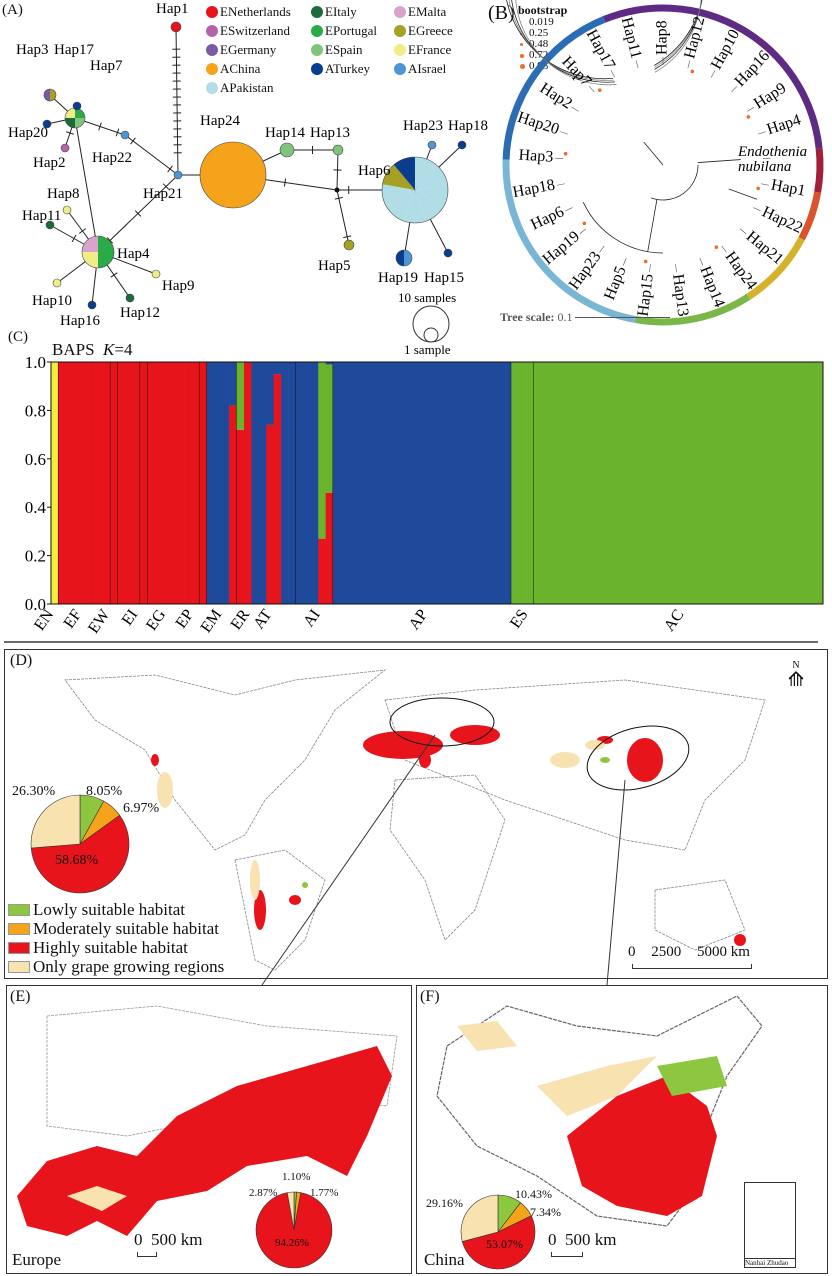 This screenshot has width=832, height=1276. I want to click on tree-tip-label: Hap9, so click(770, 96).